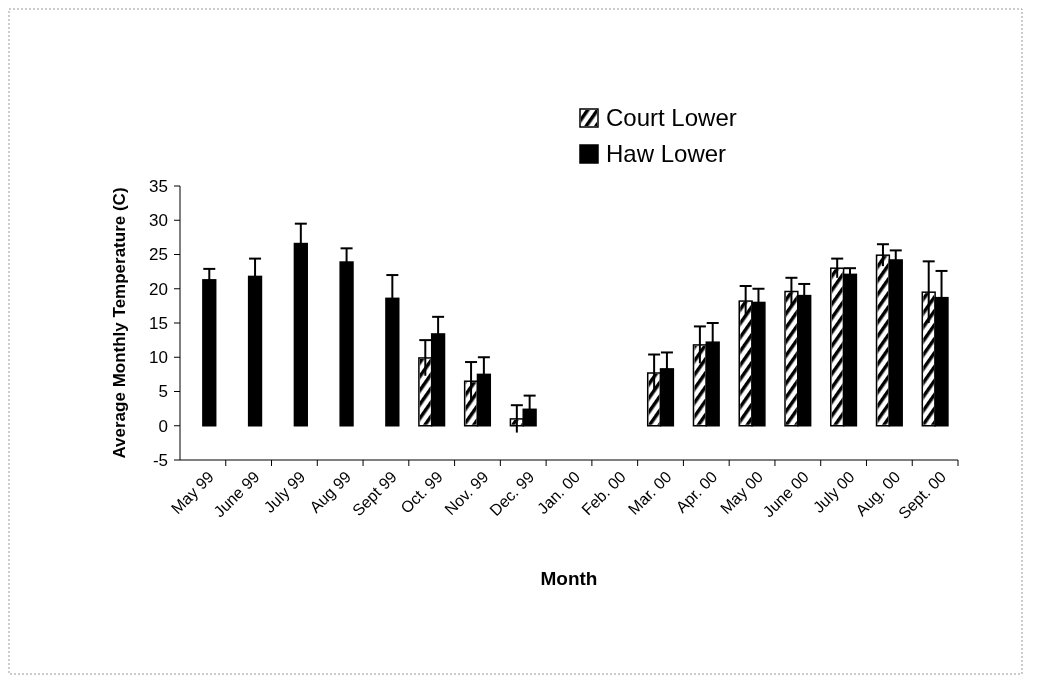 This screenshot has width=1045, height=697. I want to click on y-tick-label: -5, so click(160, 460).